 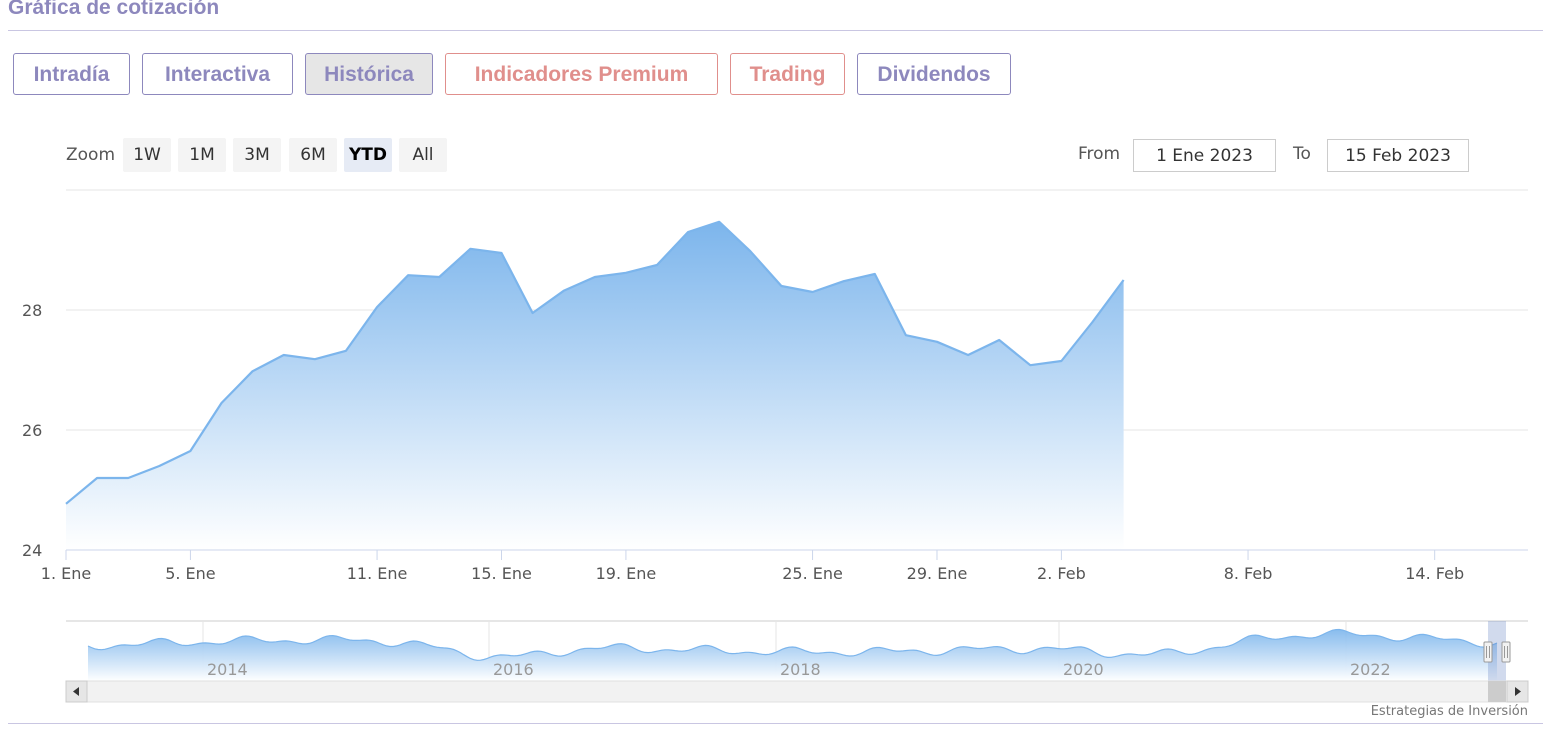 What do you see at coordinates (1204, 155) in the screenshot?
I see `from-date-input` at bounding box center [1204, 155].